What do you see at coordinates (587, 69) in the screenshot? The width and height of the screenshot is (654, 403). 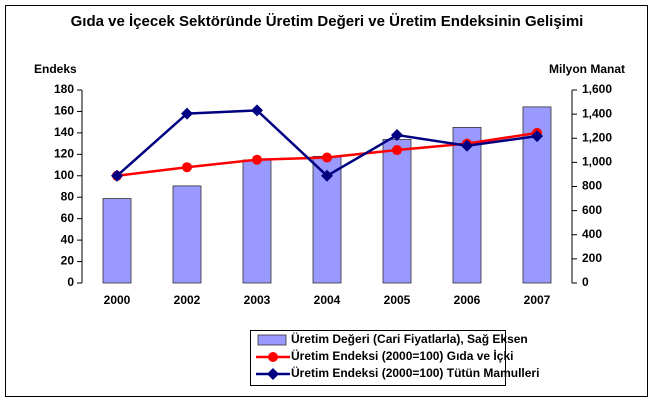 I see `y2-axis-label: Milyon Manat` at bounding box center [587, 69].